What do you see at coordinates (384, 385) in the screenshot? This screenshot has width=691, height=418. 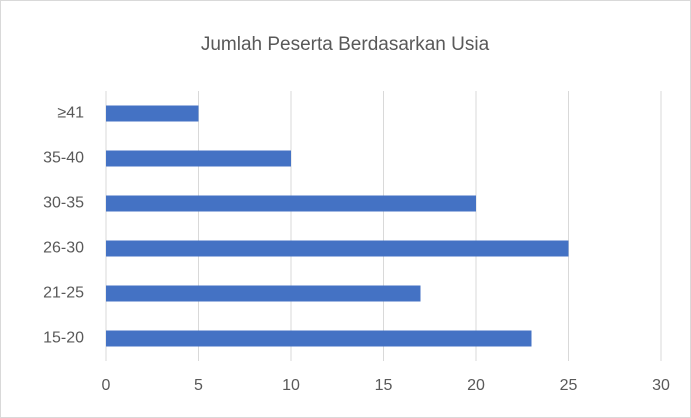 I see `x-tick-label: 15` at bounding box center [384, 385].